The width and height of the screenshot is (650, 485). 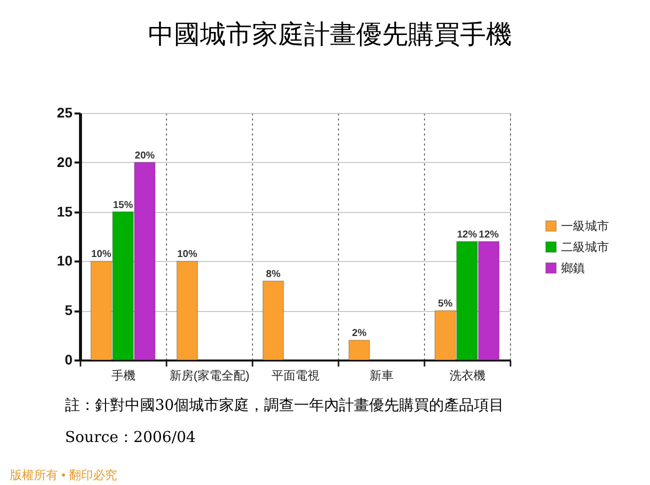 I want to click on source-note: Source：2006/04, so click(x=130, y=437).